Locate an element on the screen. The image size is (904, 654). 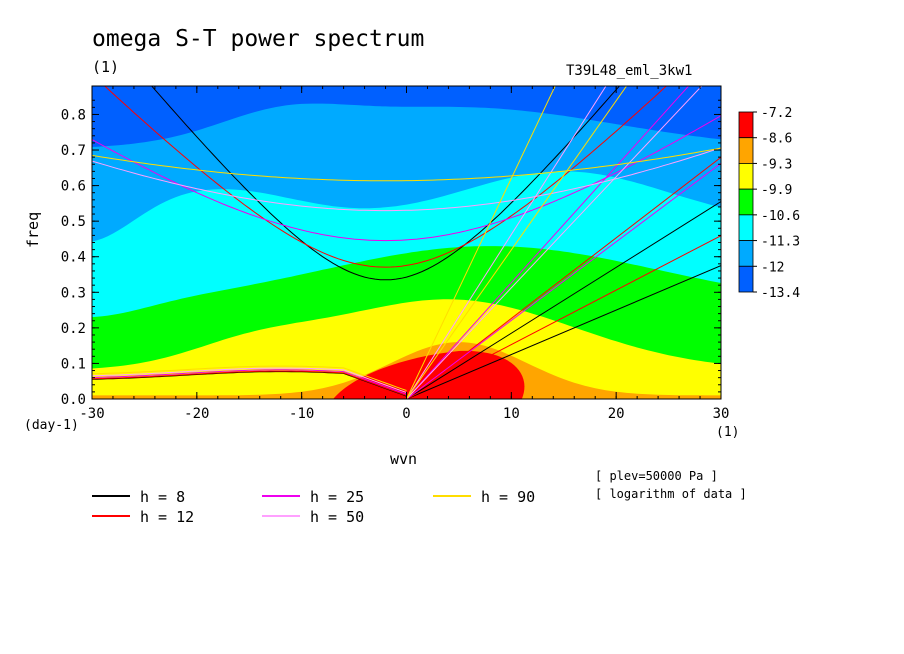
y-tick-label: 0.1 is located at coordinates (73, 364).